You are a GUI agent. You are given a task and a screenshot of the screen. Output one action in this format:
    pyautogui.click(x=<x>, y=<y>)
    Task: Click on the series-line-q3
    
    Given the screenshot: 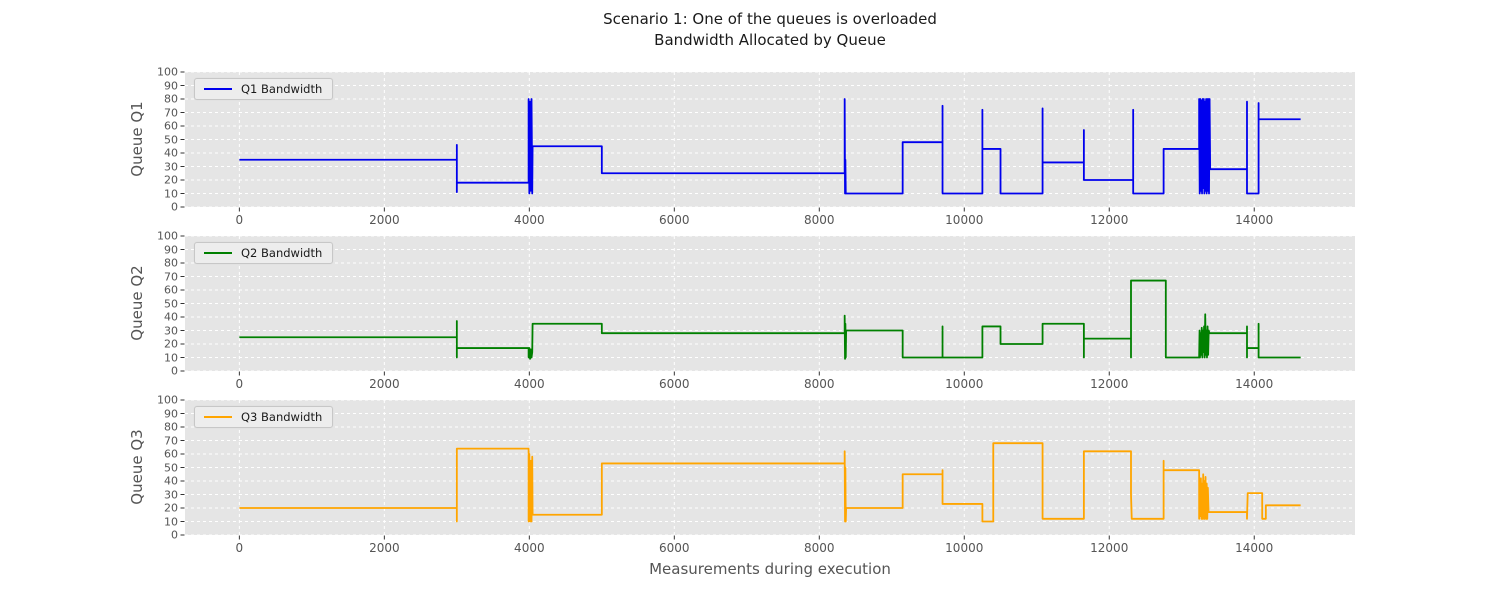 What is the action you would take?
    pyautogui.click(x=770, y=482)
    